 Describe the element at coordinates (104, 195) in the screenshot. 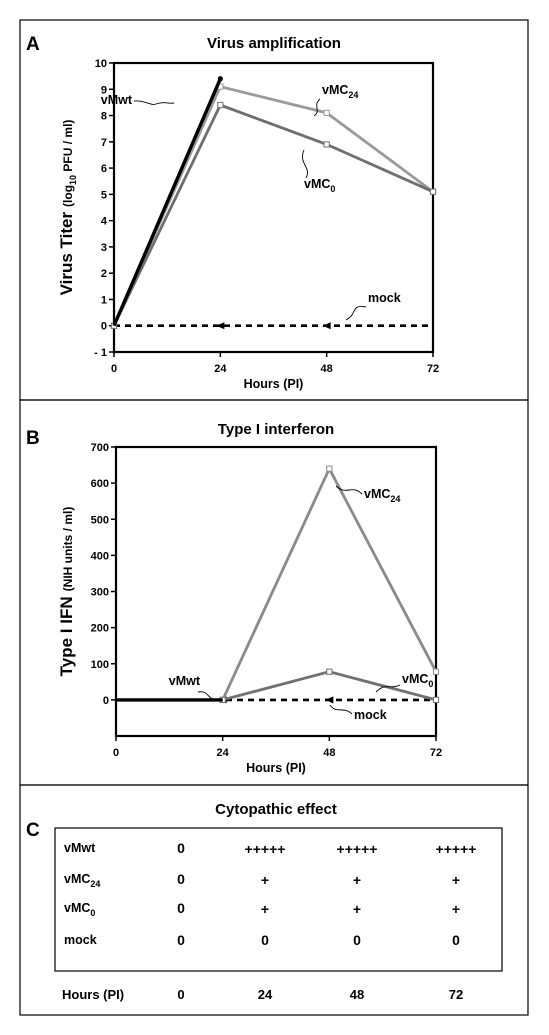

I see `y-tick-label: 5` at that location.